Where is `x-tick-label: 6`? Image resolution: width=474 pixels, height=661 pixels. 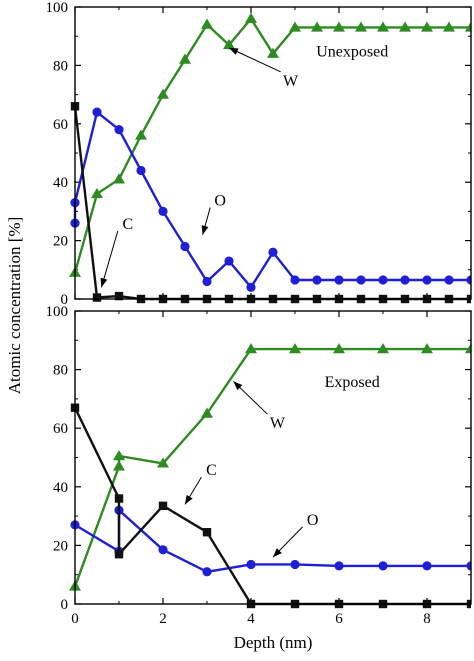 x-tick-label: 6 is located at coordinates (339, 619).